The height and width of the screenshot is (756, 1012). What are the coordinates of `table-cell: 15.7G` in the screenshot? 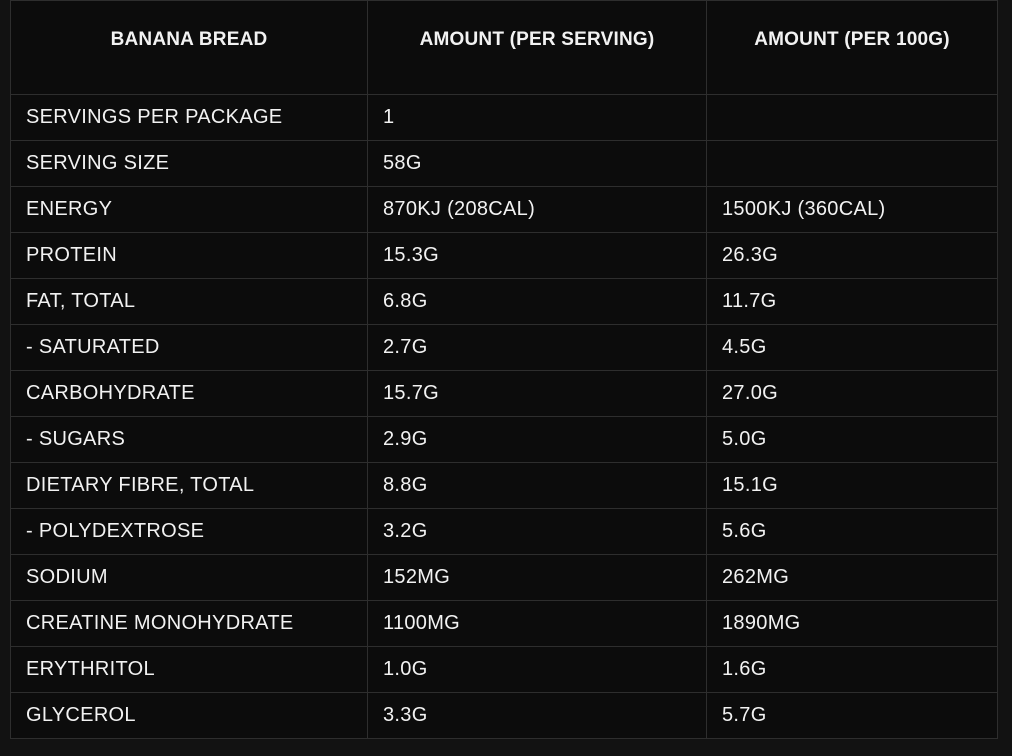 It's located at (537, 393).